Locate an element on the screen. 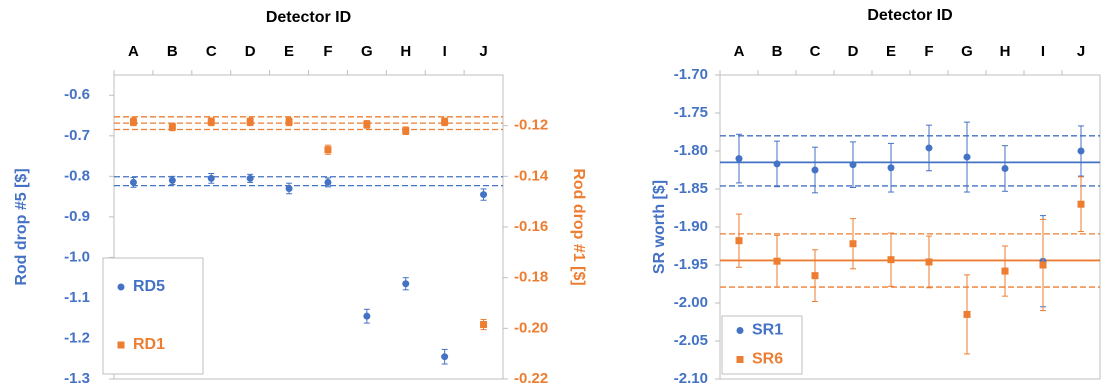 Image resolution: width=1114 pixels, height=388 pixels. y-tick-label: -0.7 is located at coordinates (77, 135).